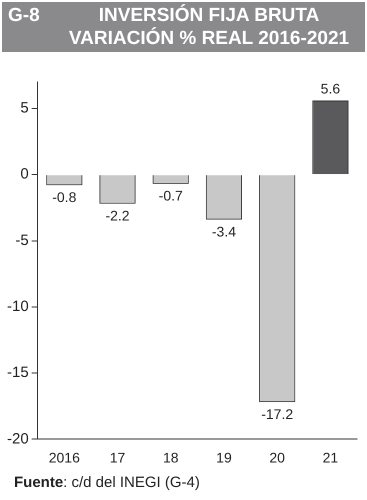 The height and width of the screenshot is (500, 367). What do you see at coordinates (24, 108) in the screenshot?
I see `y-tick-label: 5` at bounding box center [24, 108].